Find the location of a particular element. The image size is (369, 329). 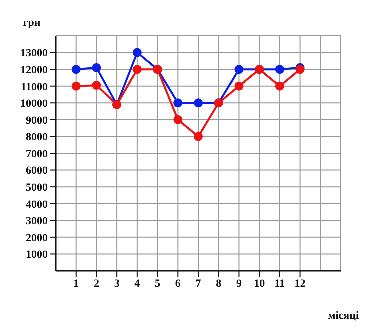

x-tick-label: 7 is located at coordinates (199, 284).